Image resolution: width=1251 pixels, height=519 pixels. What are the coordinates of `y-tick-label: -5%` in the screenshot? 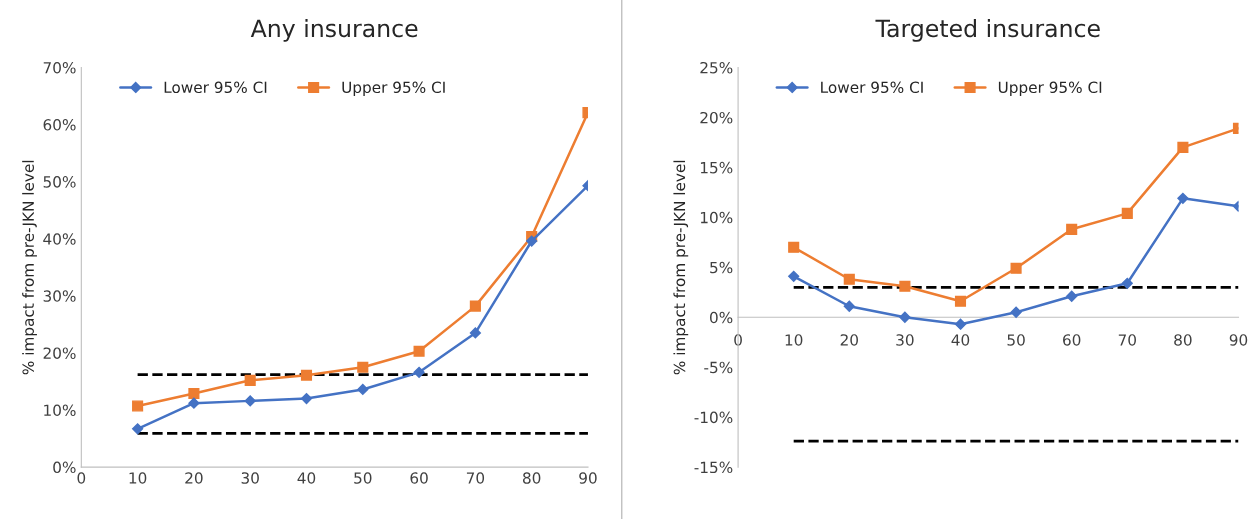 It's located at (718, 367).